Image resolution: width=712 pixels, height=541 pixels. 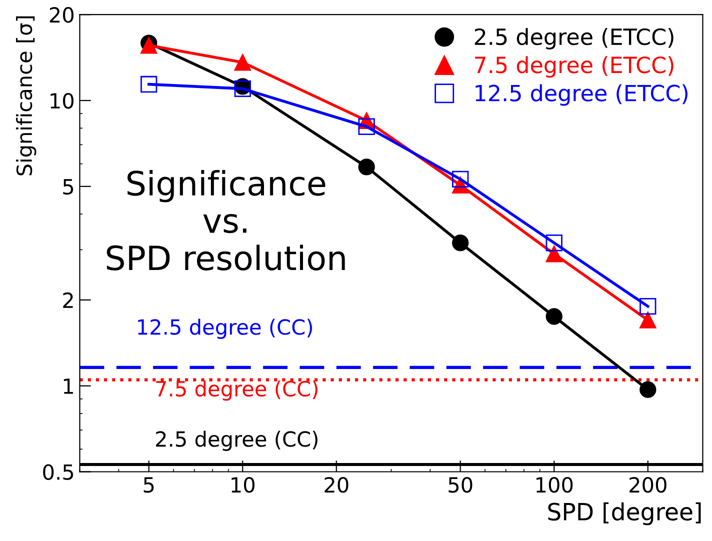 What do you see at coordinates (648, 484) in the screenshot?
I see `x-tick-label: 200` at bounding box center [648, 484].